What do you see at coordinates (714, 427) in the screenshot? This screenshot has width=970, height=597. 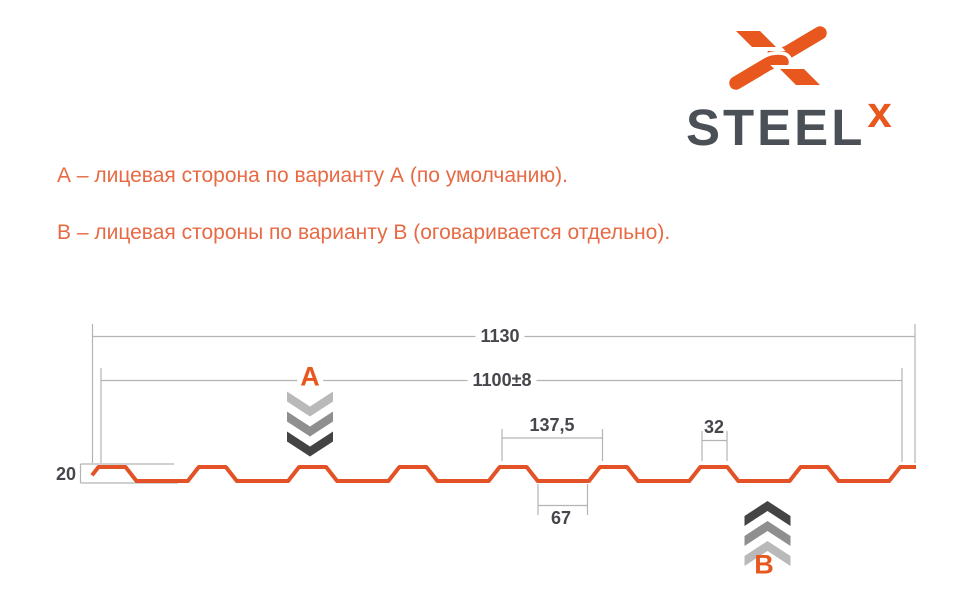 I see `dim-rib-top: 32` at bounding box center [714, 427].